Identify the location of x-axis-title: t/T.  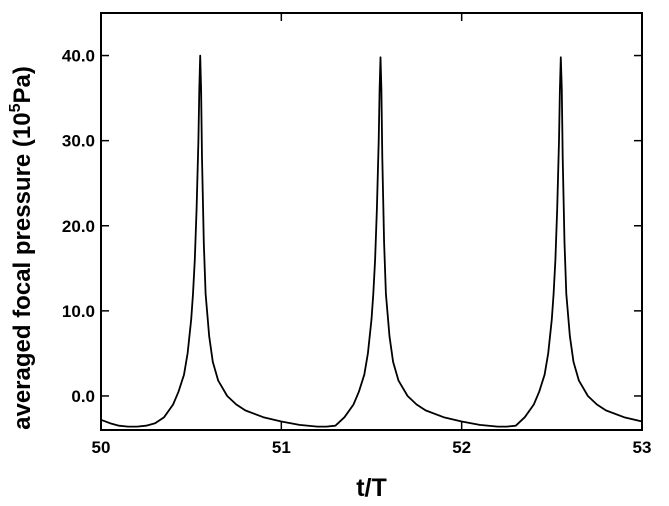
(371, 488).